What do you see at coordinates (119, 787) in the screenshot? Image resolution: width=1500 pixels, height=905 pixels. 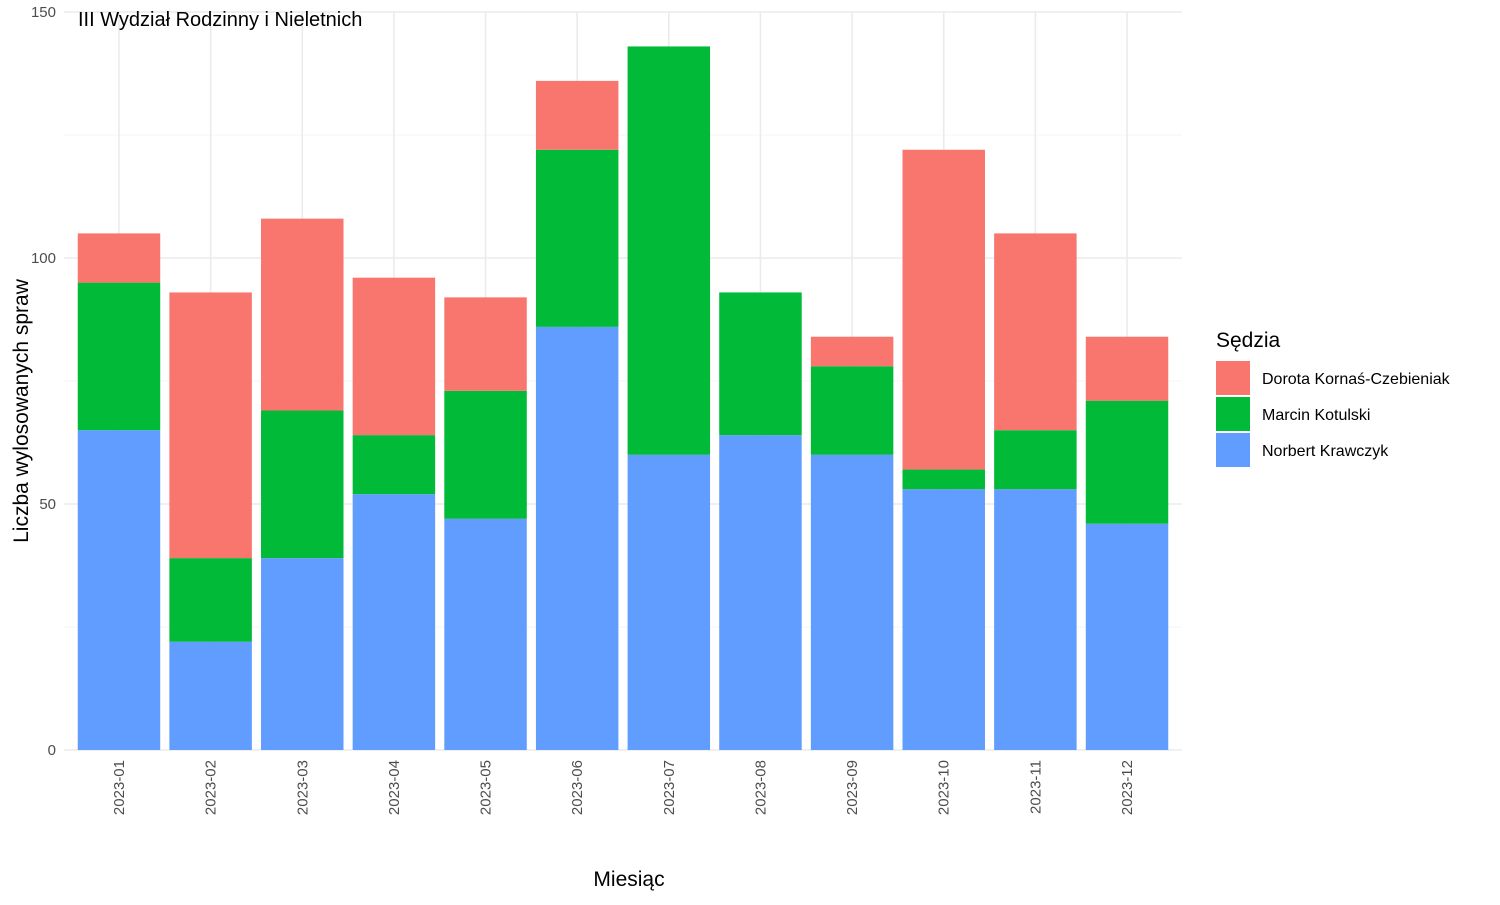 I see `x-tick-label: 2023-01` at bounding box center [119, 787].